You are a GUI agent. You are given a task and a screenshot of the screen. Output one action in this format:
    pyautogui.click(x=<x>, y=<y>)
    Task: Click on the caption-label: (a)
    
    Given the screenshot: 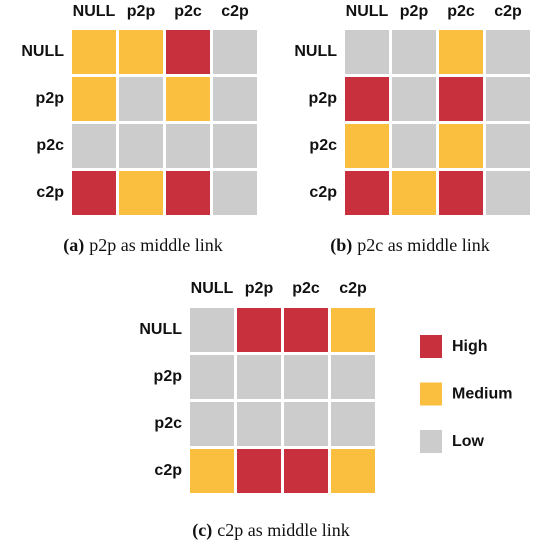 What is the action you would take?
    pyautogui.click(x=73, y=245)
    